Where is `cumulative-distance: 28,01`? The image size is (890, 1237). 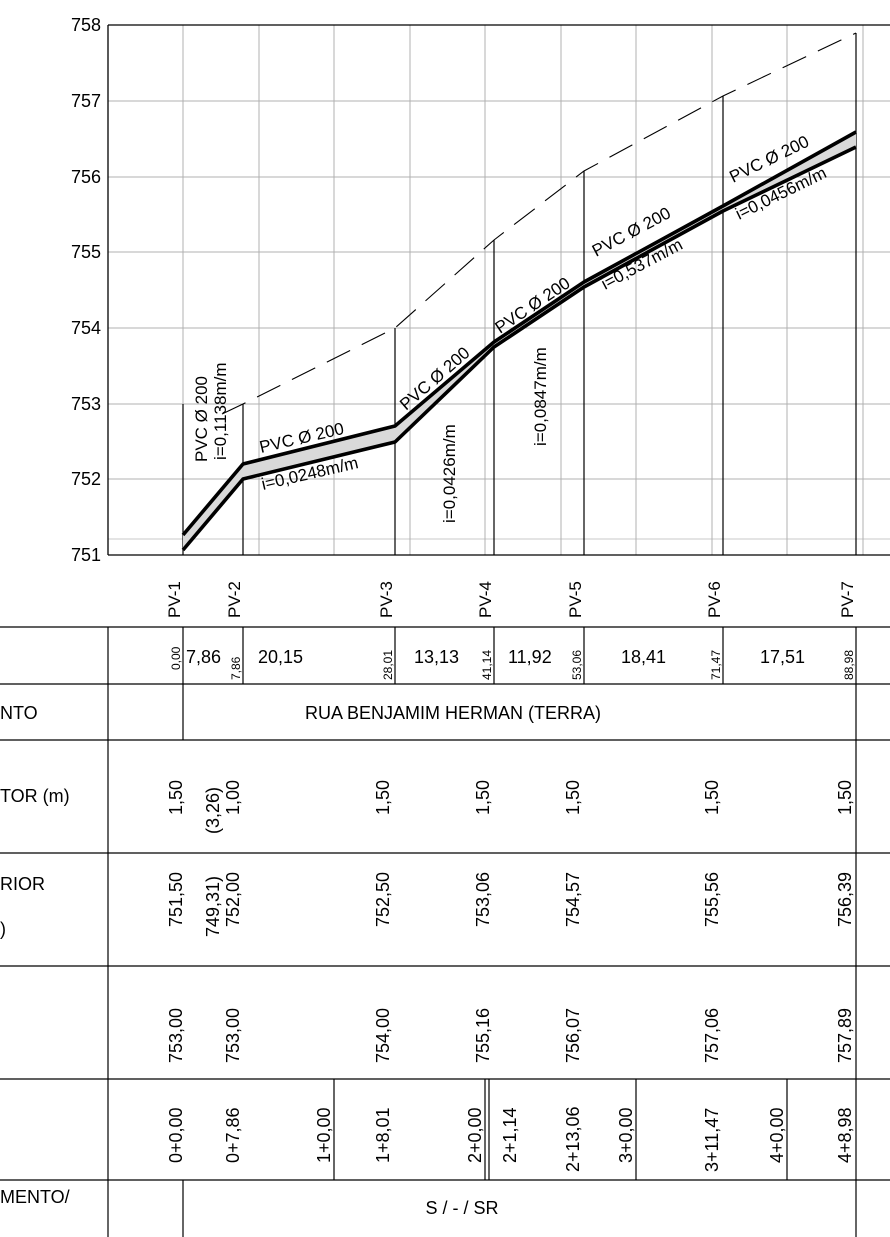
cumulative-distance: 28,01 is located at coordinates (388, 665).